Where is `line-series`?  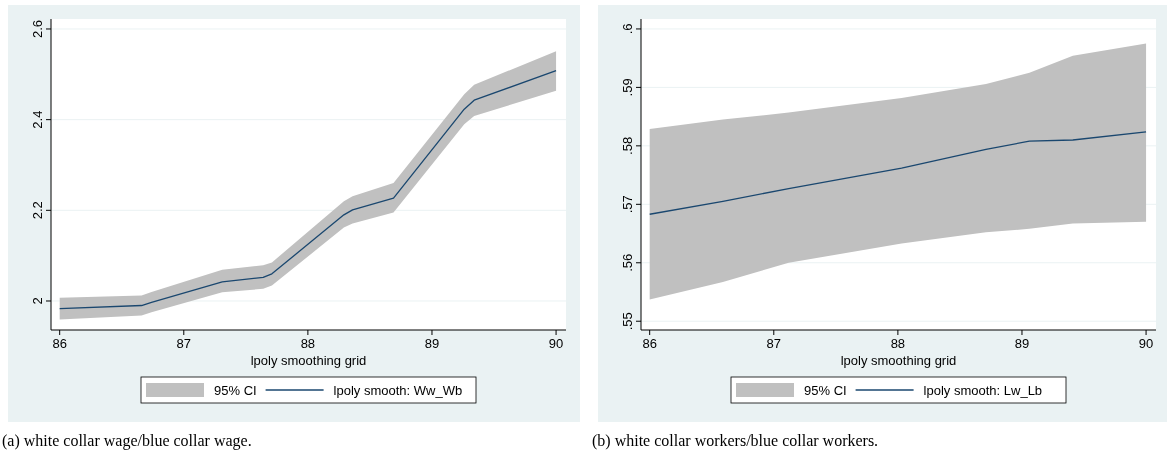
line-series is located at coordinates (898, 173).